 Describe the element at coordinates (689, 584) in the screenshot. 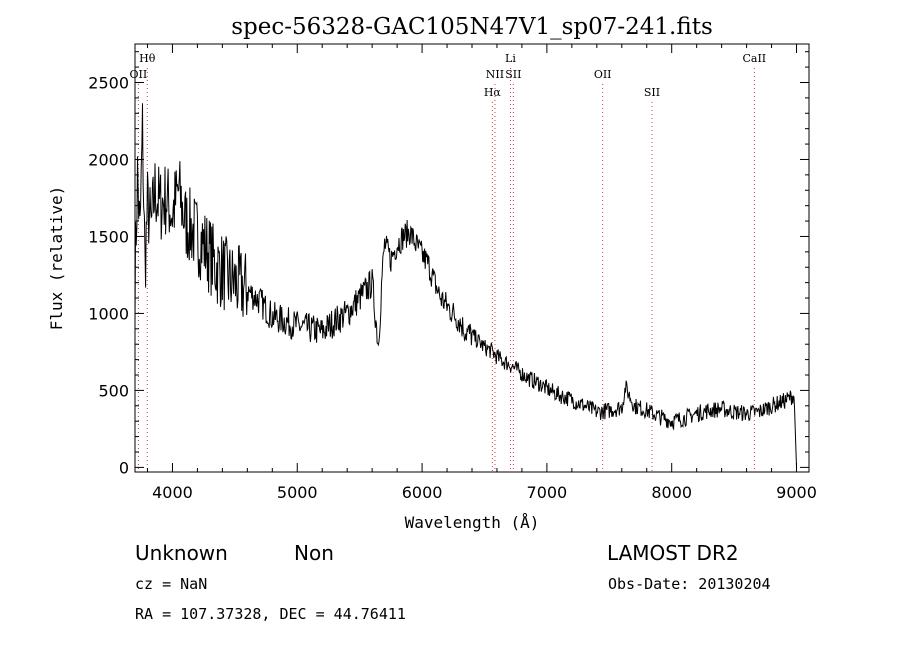

I see `obsdate-text: Obs-Date: 20130204` at that location.